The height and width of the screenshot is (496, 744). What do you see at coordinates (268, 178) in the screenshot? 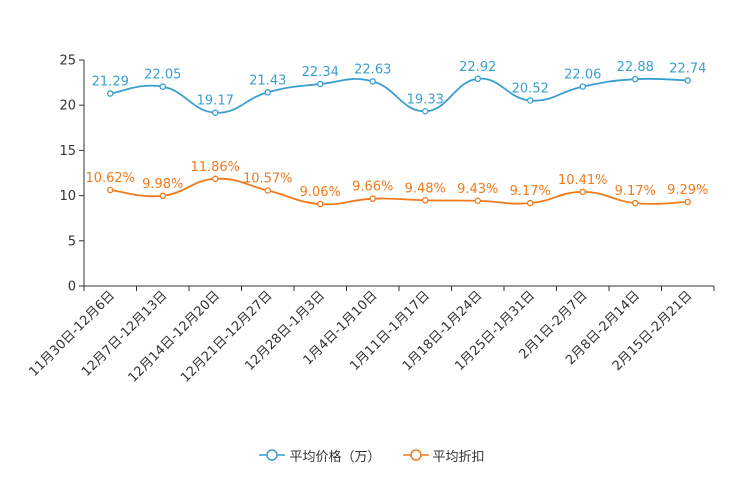
I see `data-label: 10.57%` at bounding box center [268, 178].